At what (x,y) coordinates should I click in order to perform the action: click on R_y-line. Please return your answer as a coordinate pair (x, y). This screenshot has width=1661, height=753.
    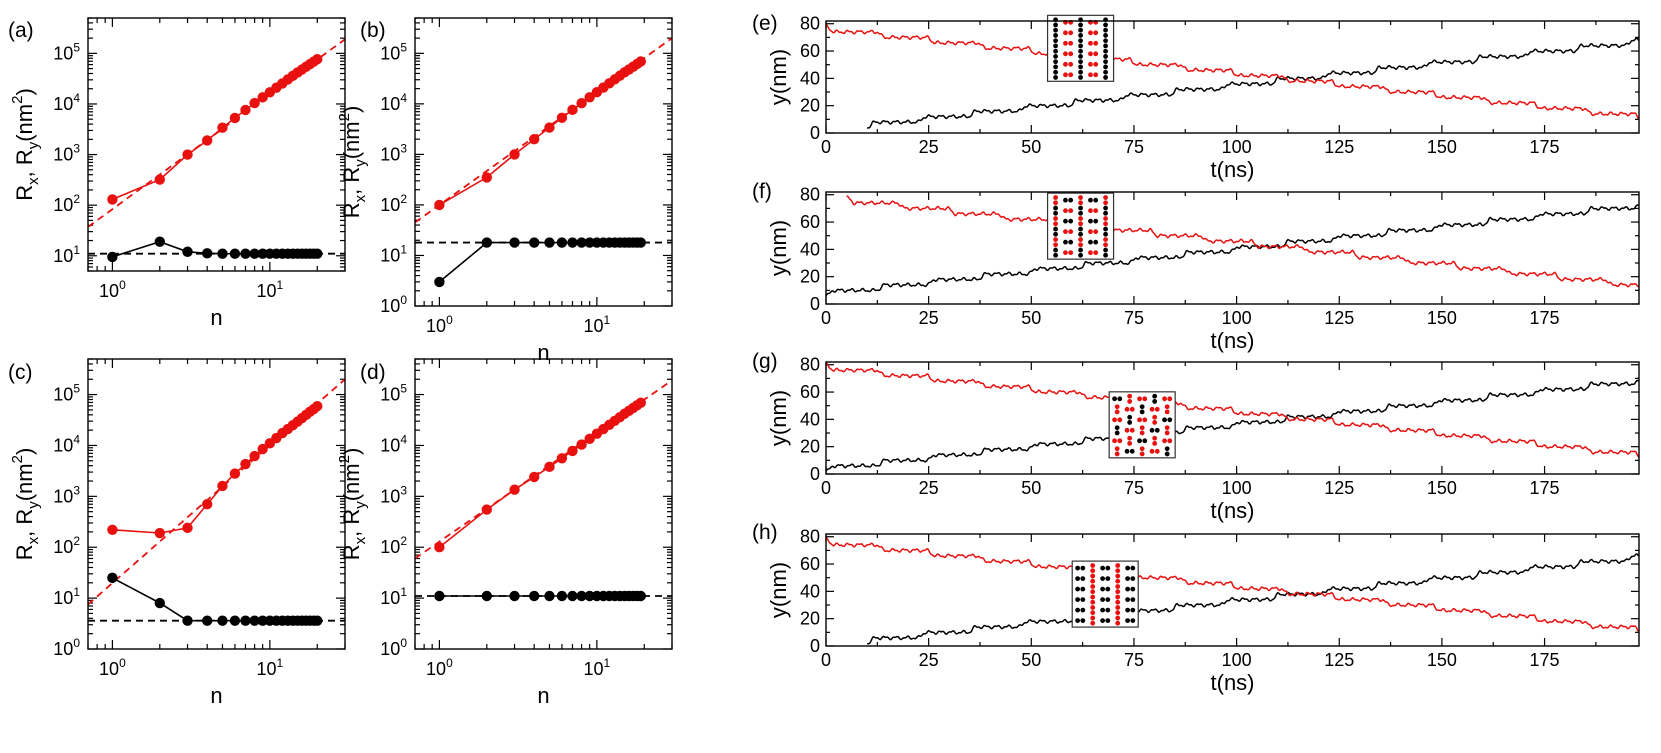
    Looking at the image, I should click on (215, 599).